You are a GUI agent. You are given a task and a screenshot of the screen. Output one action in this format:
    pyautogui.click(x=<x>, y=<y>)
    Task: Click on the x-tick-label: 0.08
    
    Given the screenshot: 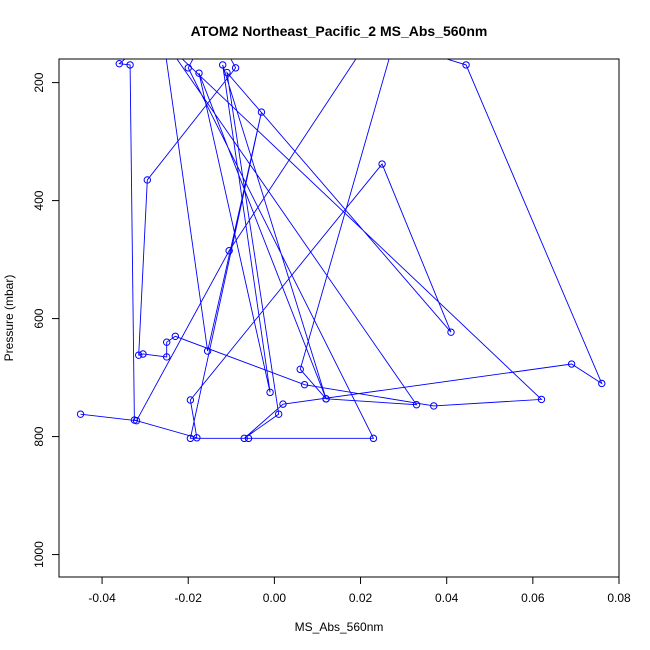 What is the action you would take?
    pyautogui.click(x=619, y=598)
    